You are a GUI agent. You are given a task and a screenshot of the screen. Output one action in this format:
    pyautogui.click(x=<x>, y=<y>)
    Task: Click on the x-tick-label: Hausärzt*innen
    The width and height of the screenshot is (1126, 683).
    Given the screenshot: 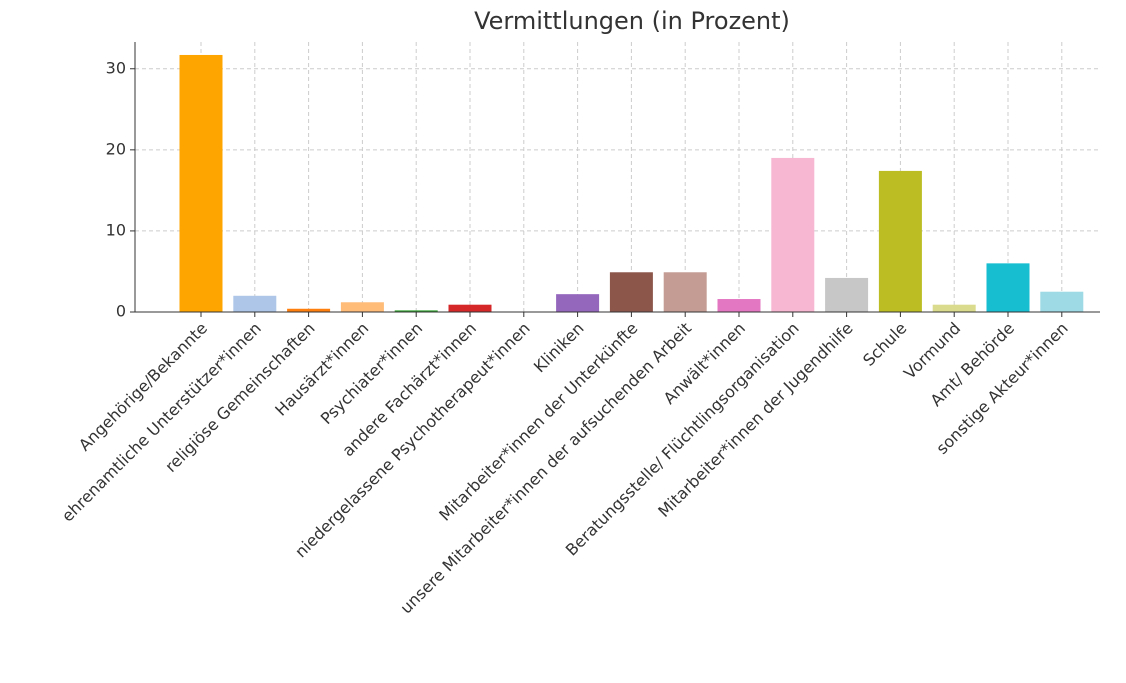 What is the action you would take?
    pyautogui.click(x=321, y=369)
    